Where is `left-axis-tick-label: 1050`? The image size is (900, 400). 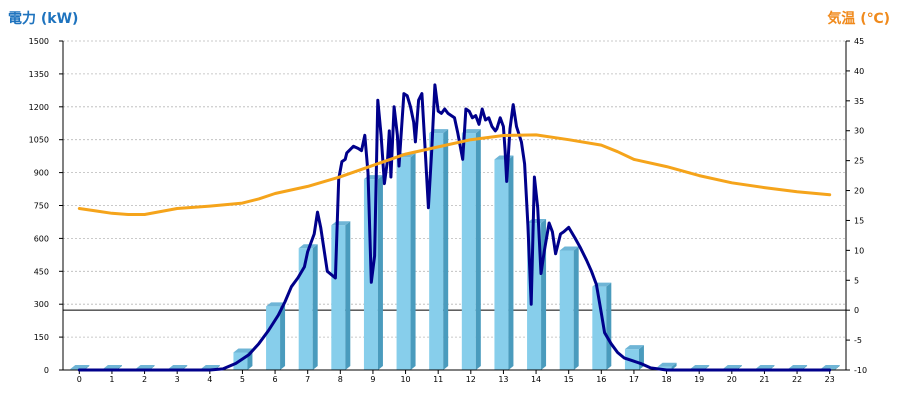 left-axis-tick-label: 1050 is located at coordinates (39, 140).